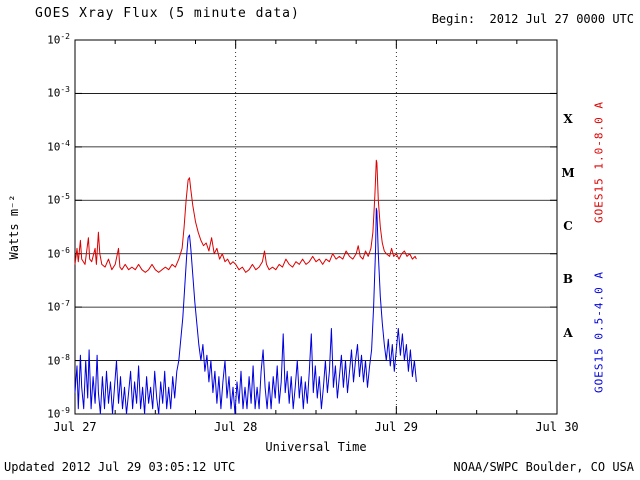 Image resolution: width=640 pixels, height=480 pixels. What do you see at coordinates (568, 279) in the screenshot?
I see `flare-class-label: B` at bounding box center [568, 279].